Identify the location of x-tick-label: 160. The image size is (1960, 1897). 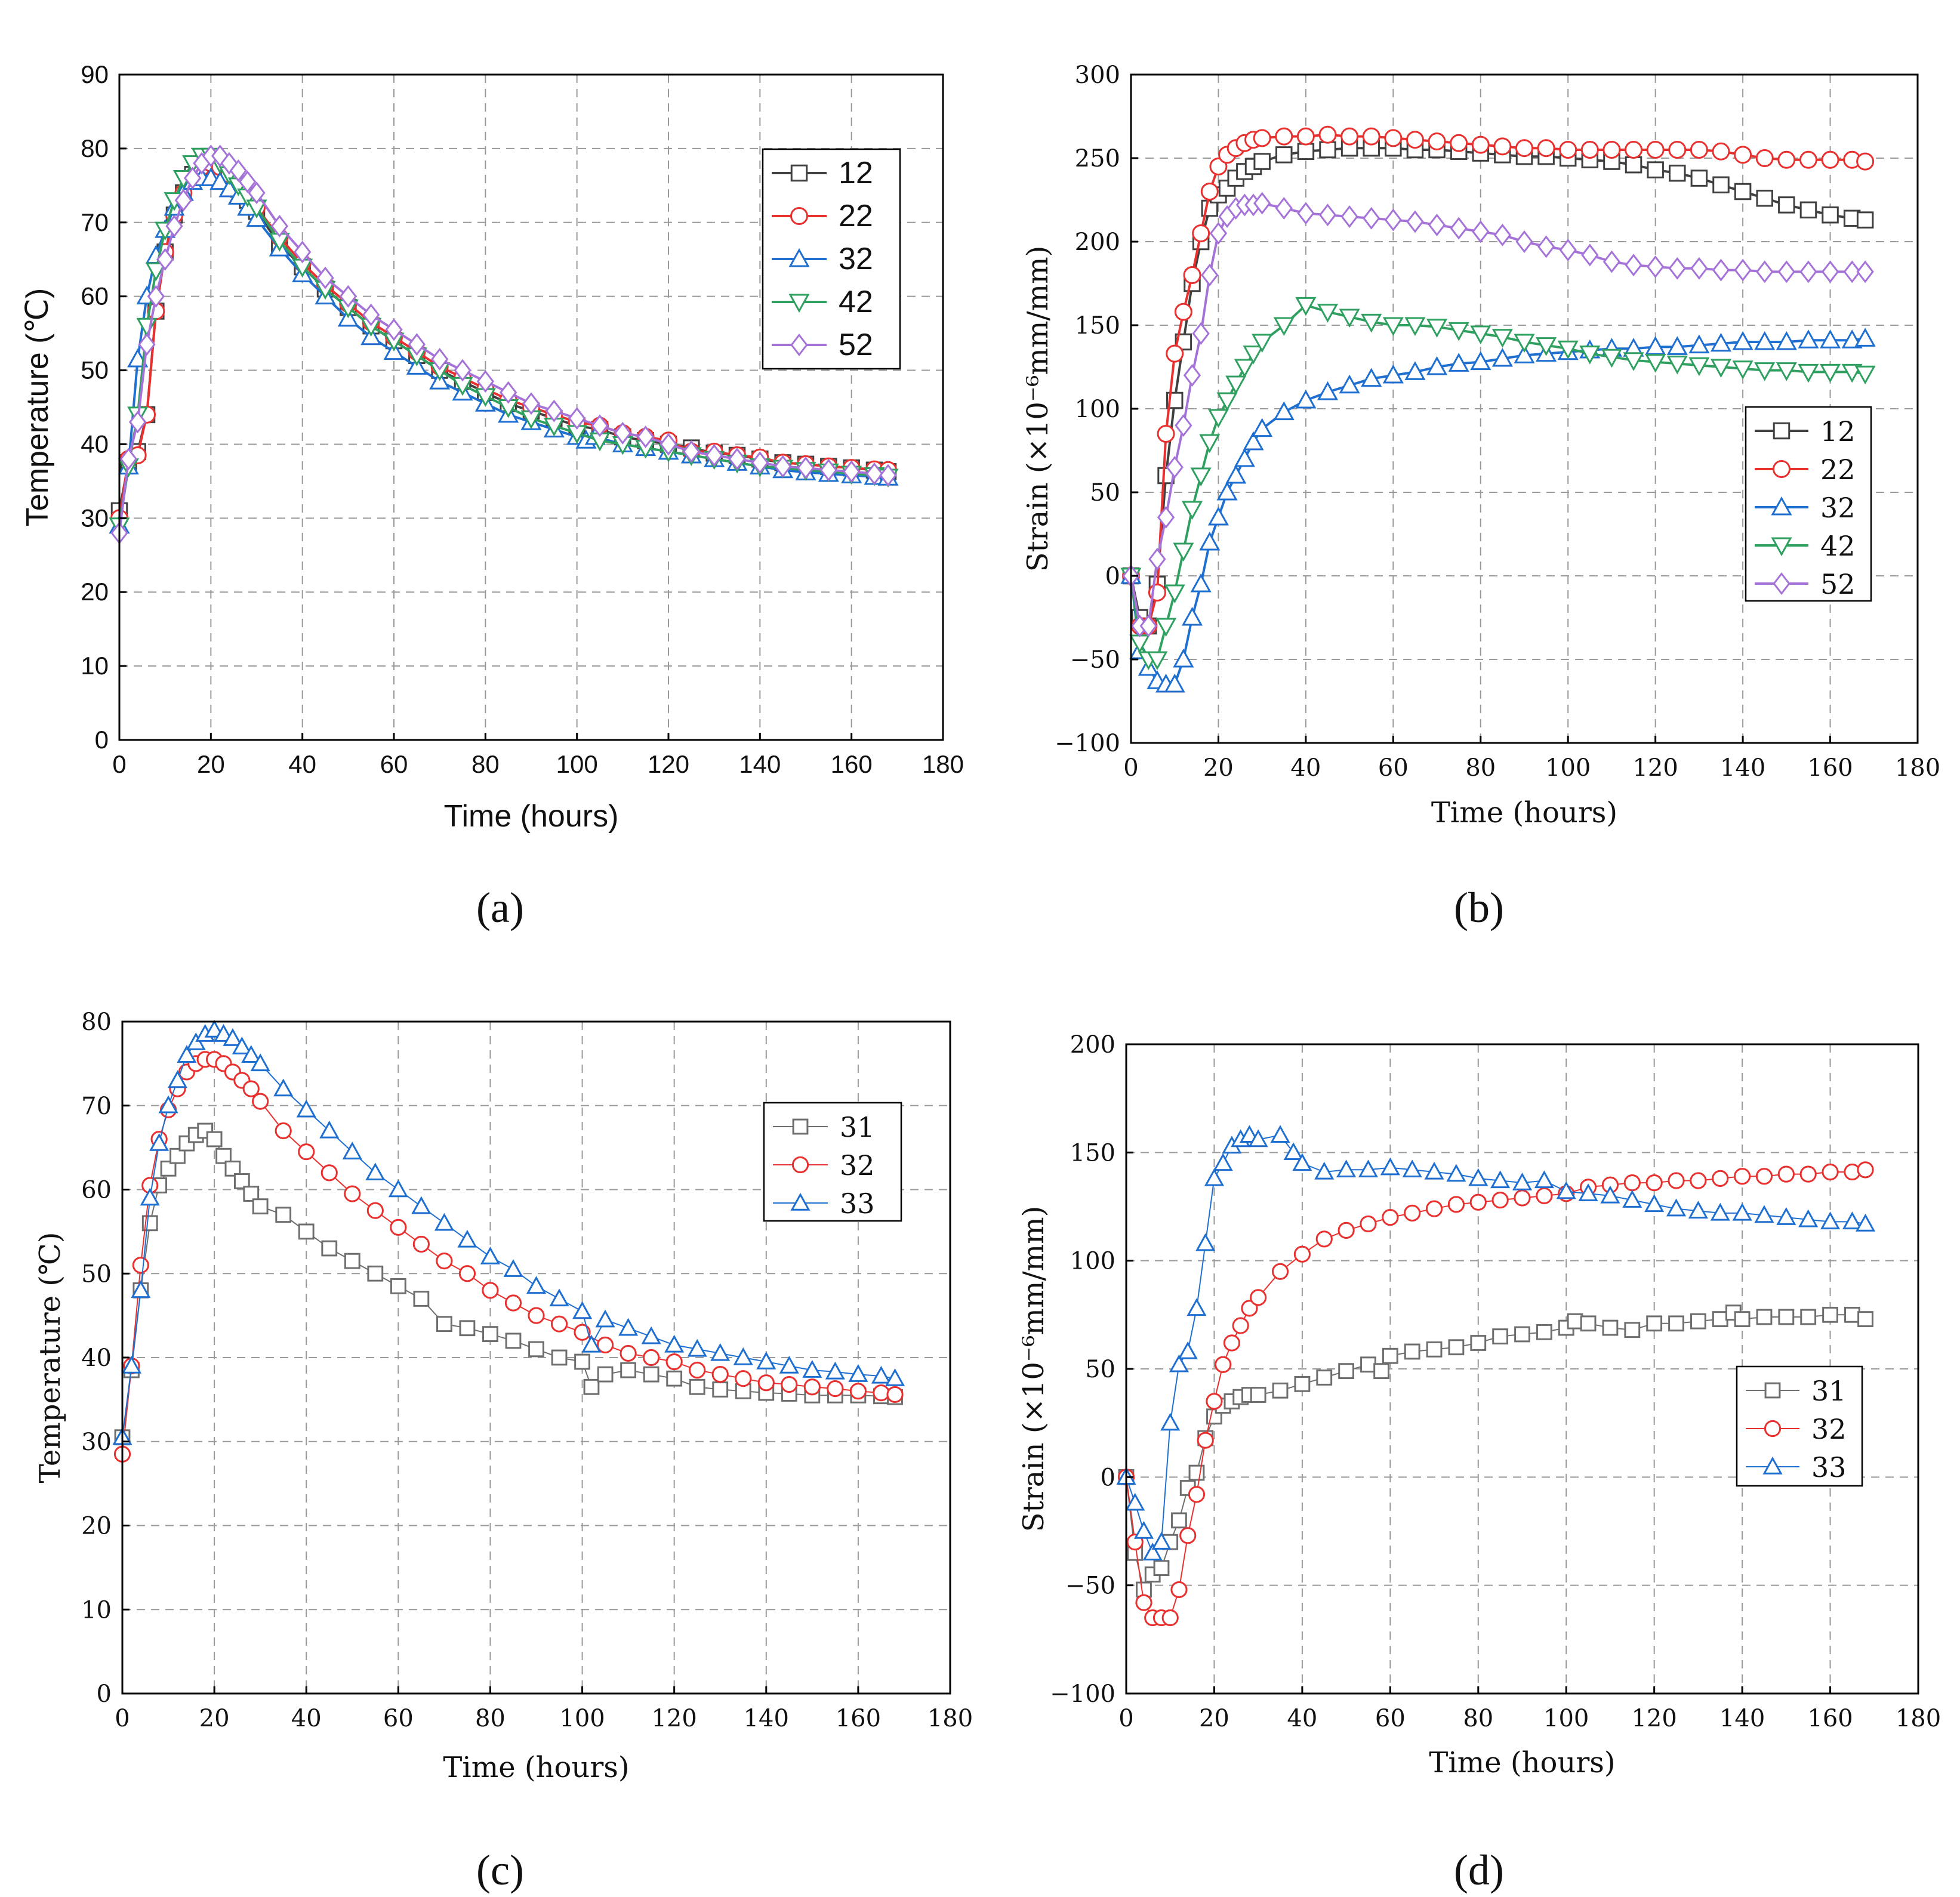
(858, 1718).